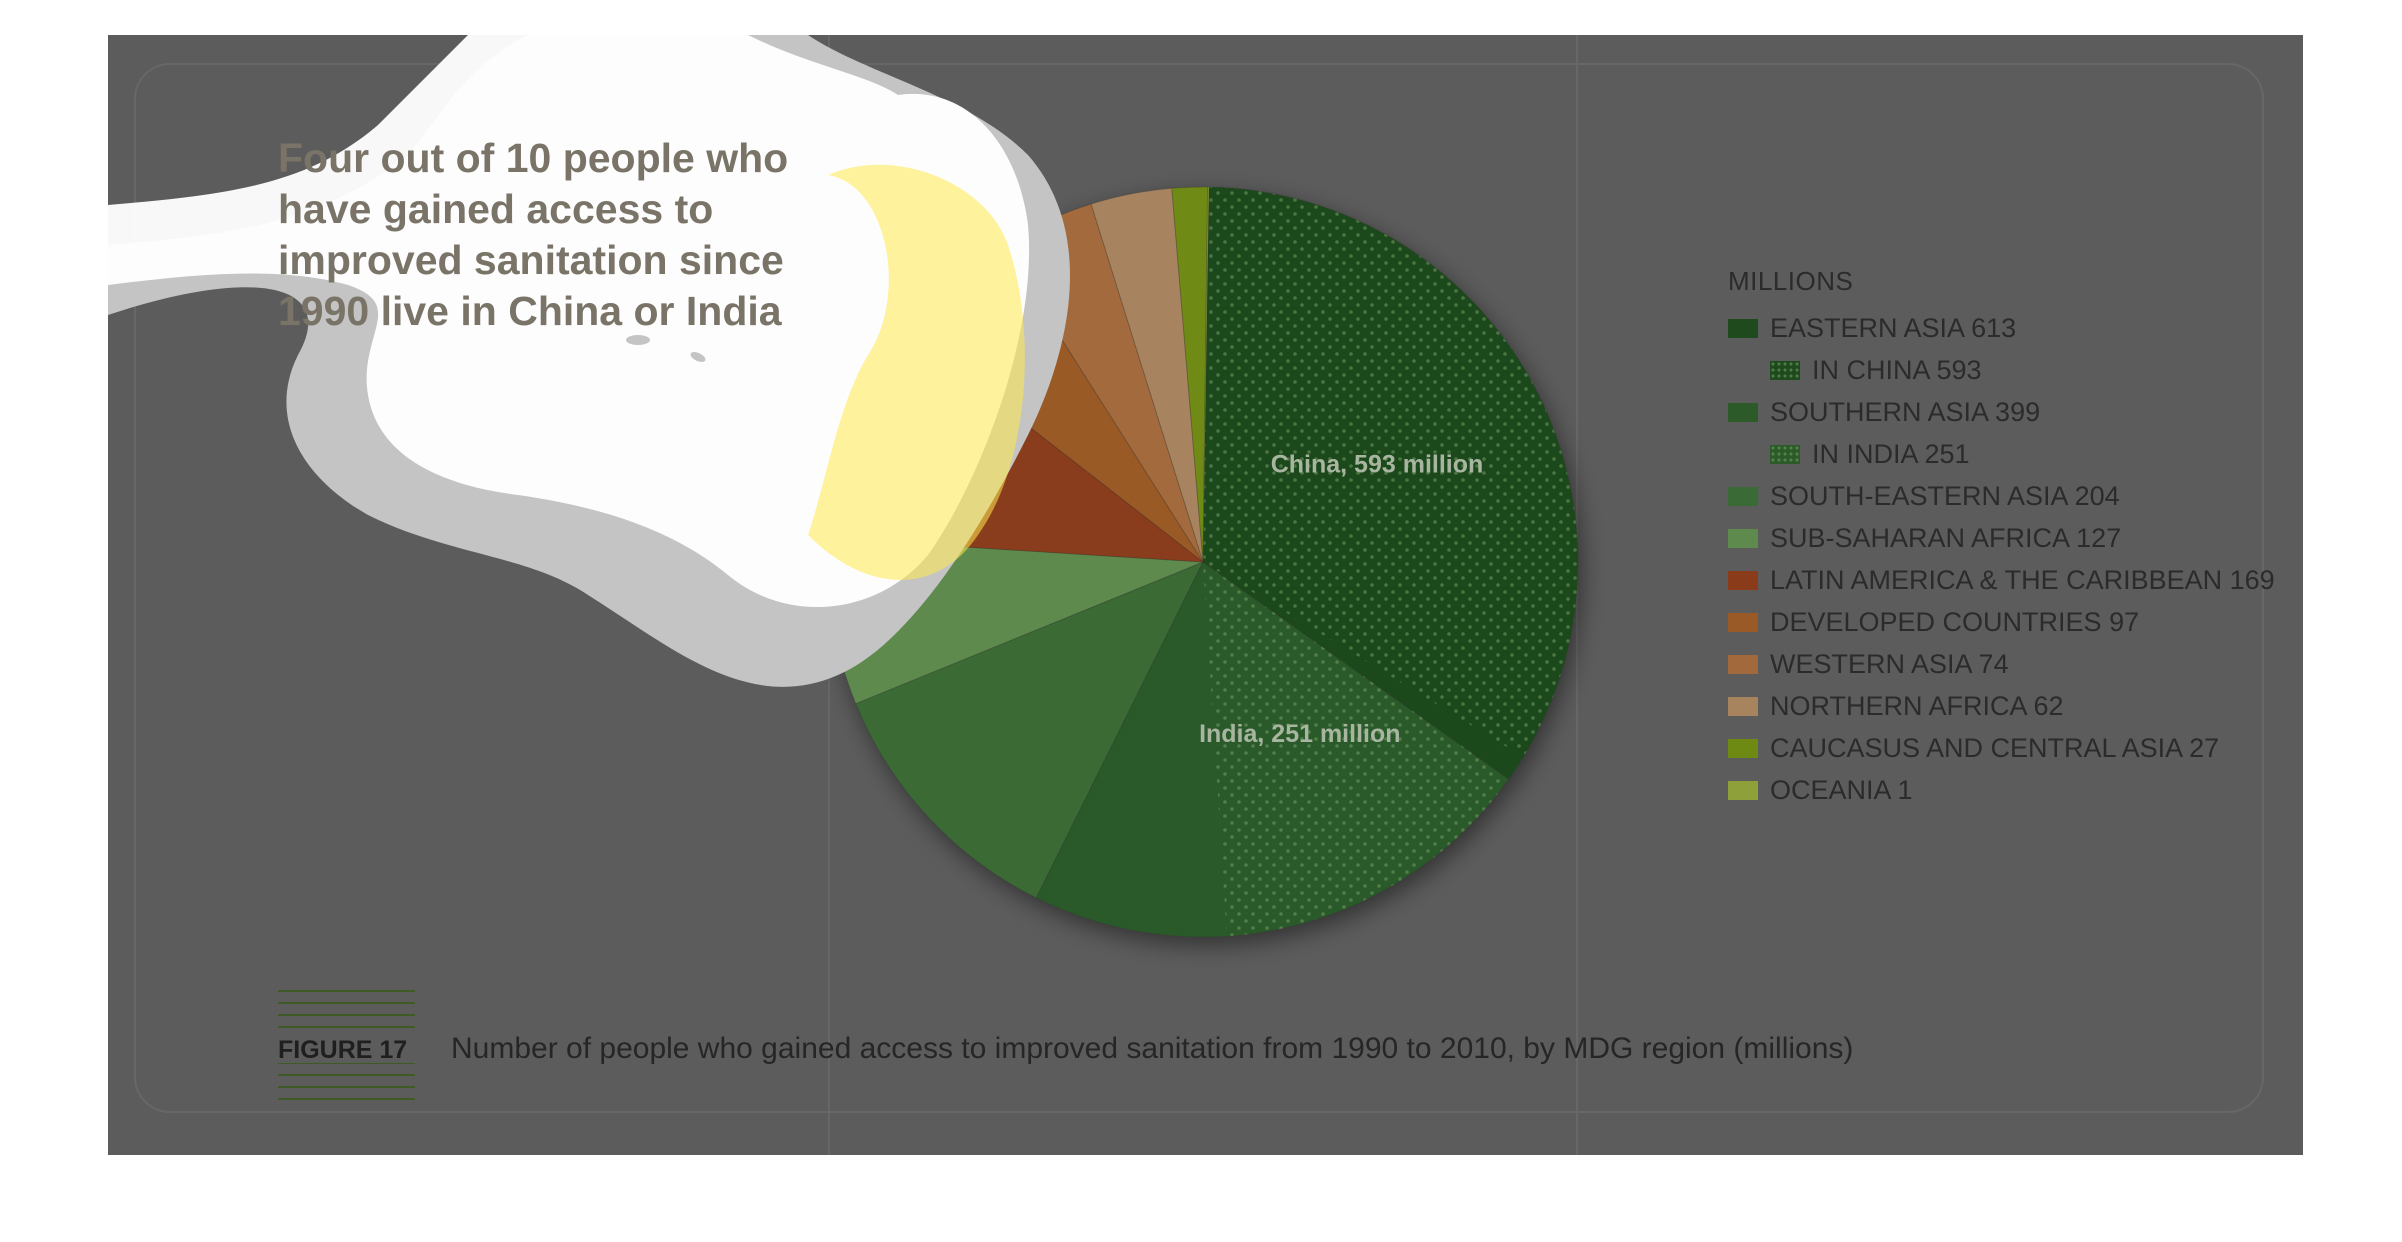 The image size is (2402, 1242). I want to click on pie-subslice-in-china, so click(1390, 472).